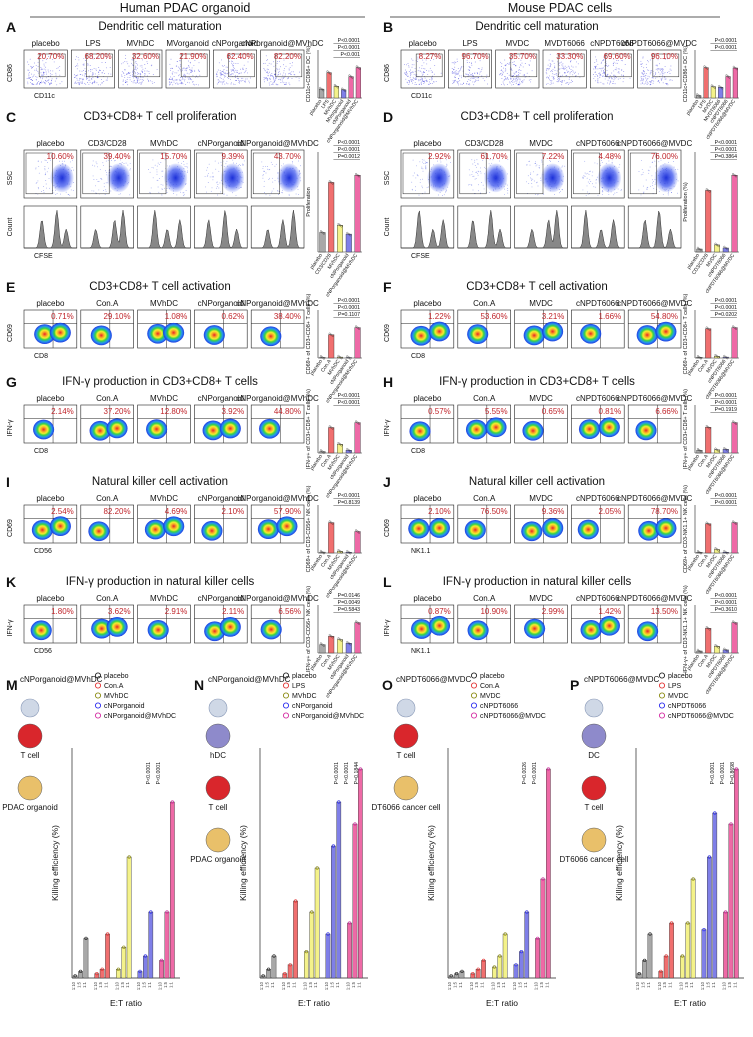 Image resolution: width=753 pixels, height=1037 pixels. What do you see at coordinates (666, 65) in the screenshot?
I see `flow-gate` at bounding box center [666, 65].